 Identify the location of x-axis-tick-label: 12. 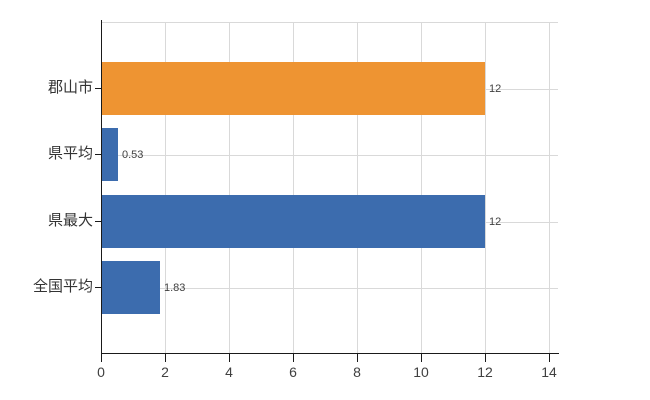
(485, 372).